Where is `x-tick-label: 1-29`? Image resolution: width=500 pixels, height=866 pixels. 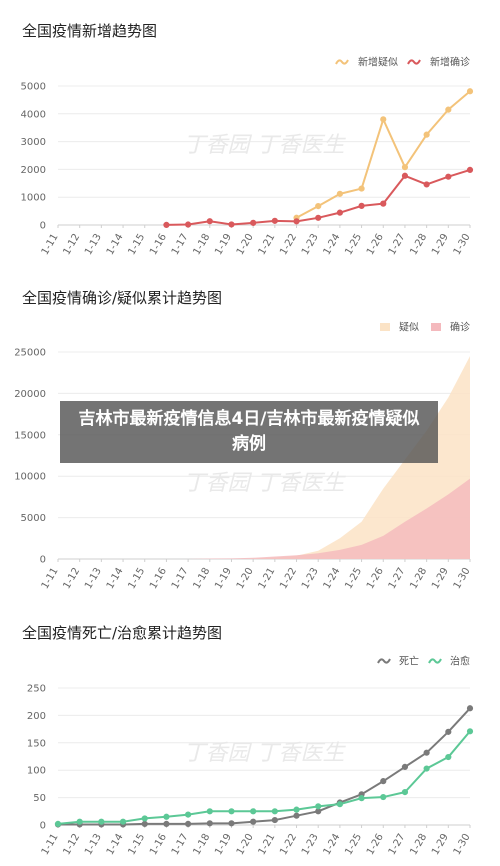 x-tick-label: 1-29 is located at coordinates (440, 844).